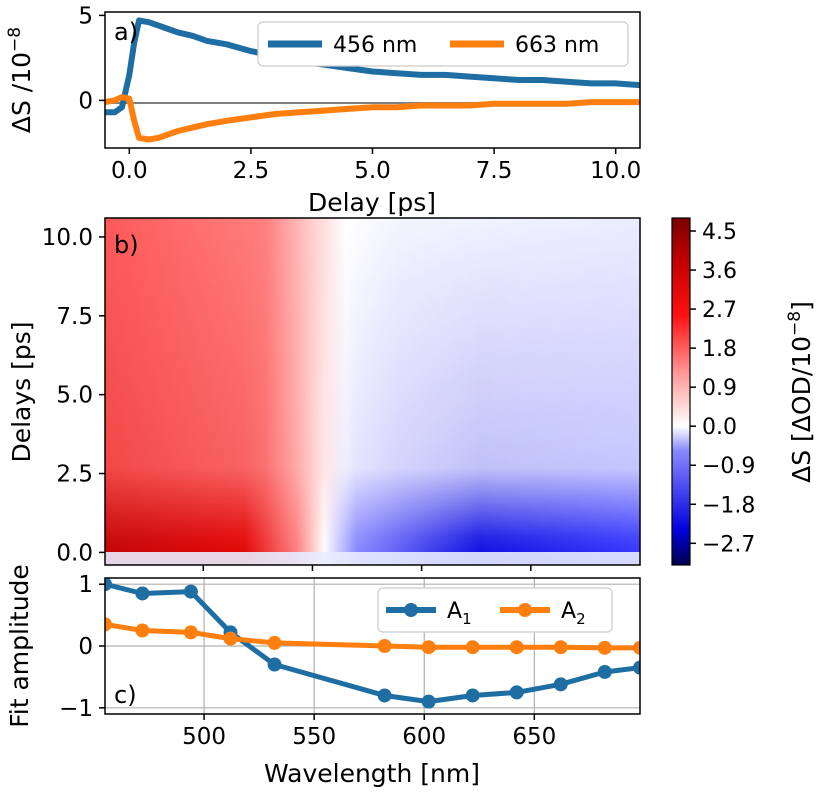  Describe the element at coordinates (129, 171) in the screenshot. I see `a-xtick-label-0: 0.0` at that location.